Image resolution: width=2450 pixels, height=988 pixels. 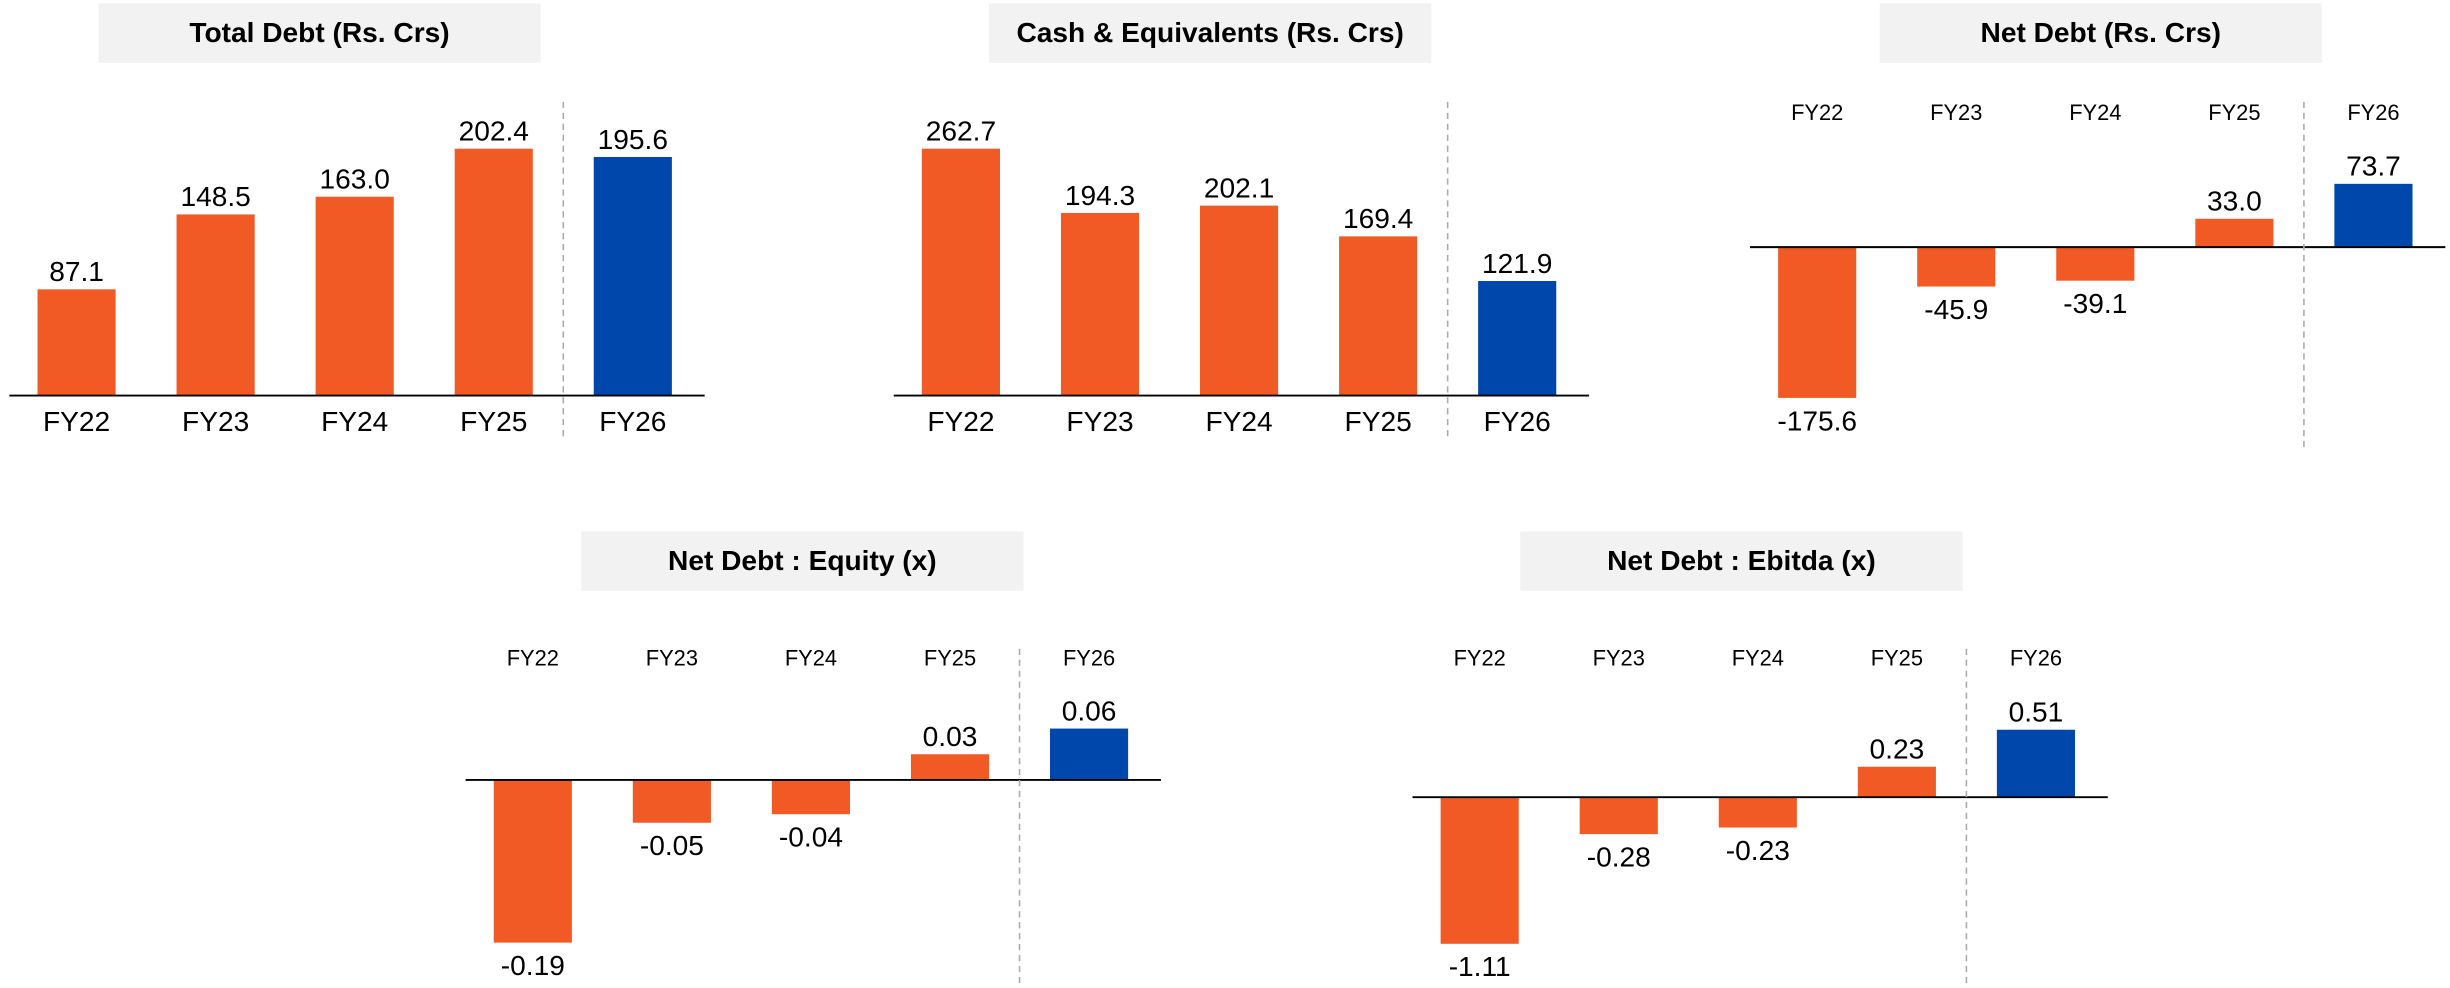 I want to click on chart-title: Cash & Equivalents (Rs. Crs), so click(x=1209, y=32).